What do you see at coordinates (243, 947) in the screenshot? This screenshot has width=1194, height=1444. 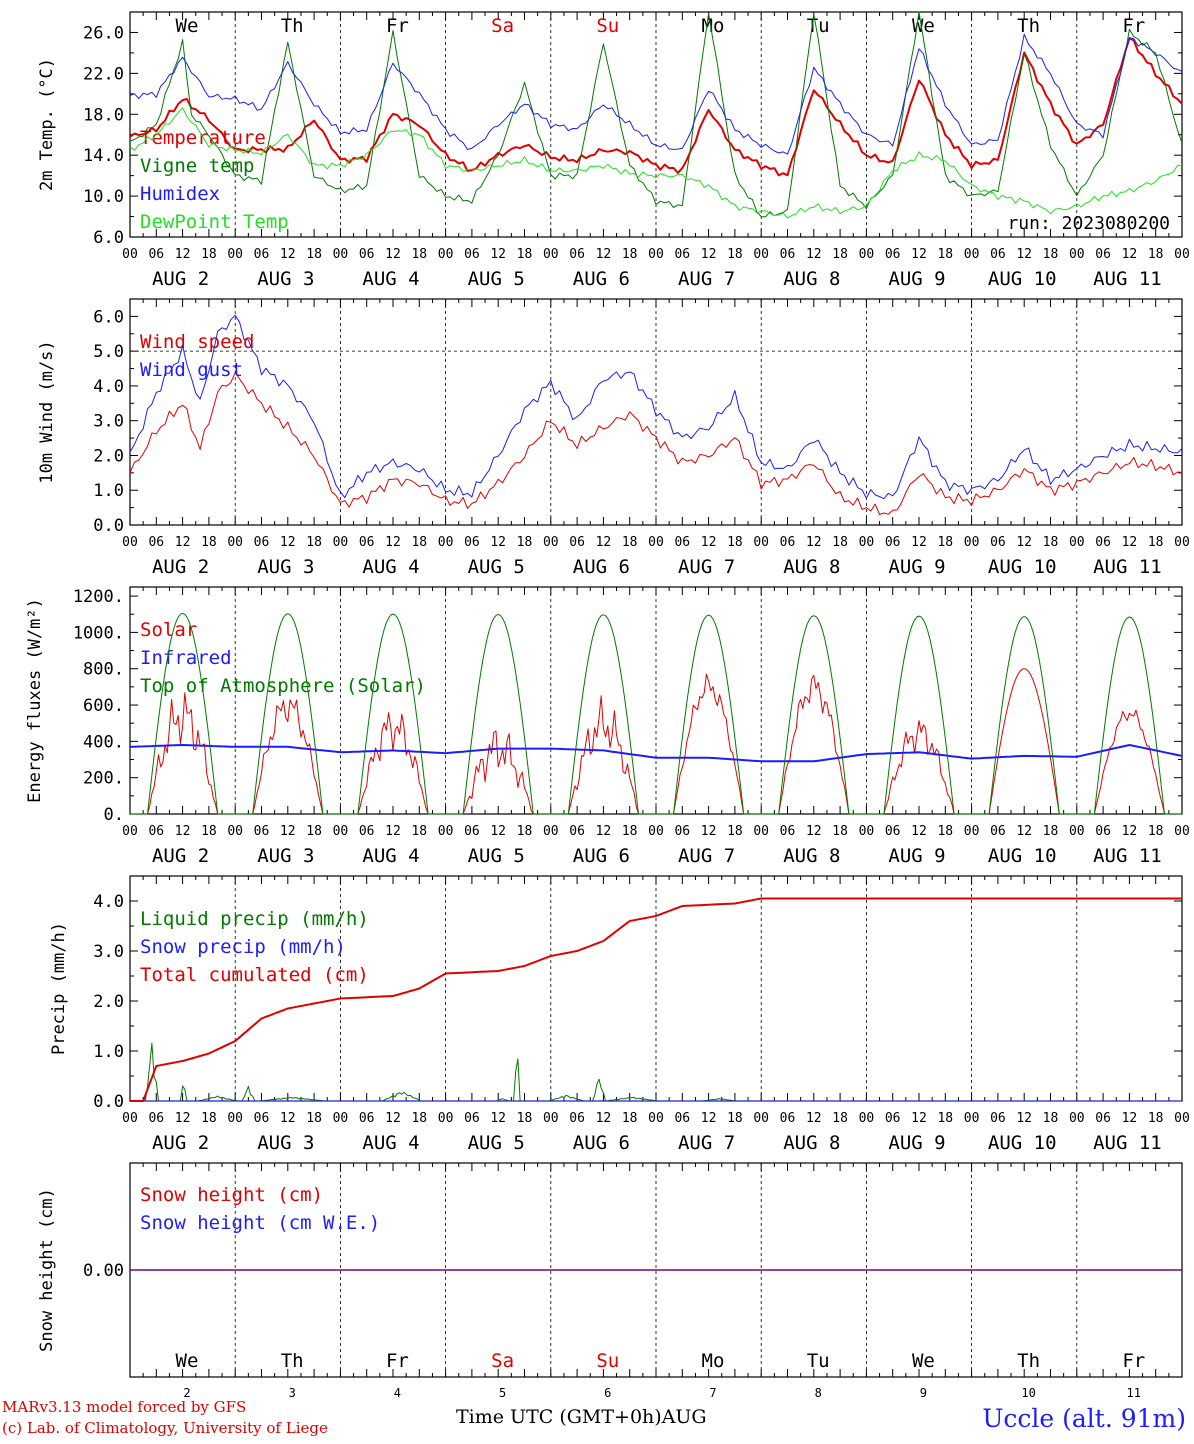 I see `legend-precip-1: Snow precip (mm/h)` at bounding box center [243, 947].